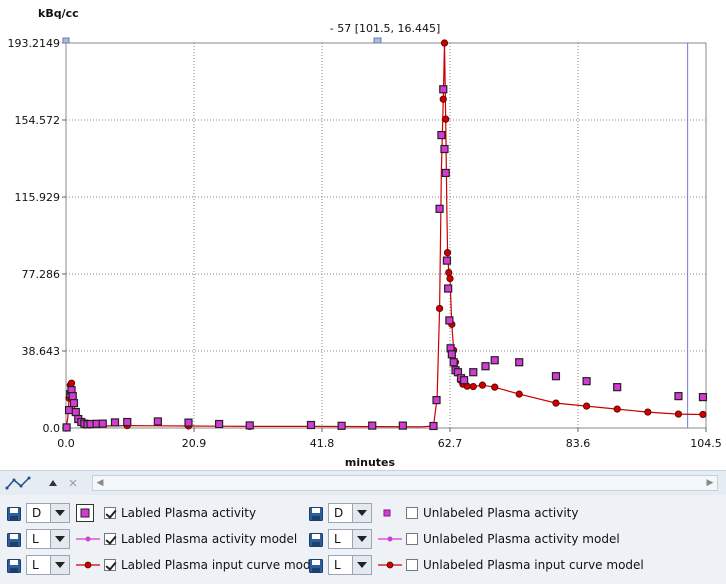 The height and width of the screenshot is (584, 726). Describe the element at coordinates (322, 443) in the screenshot. I see `x-tick-label: 41.8` at that location.